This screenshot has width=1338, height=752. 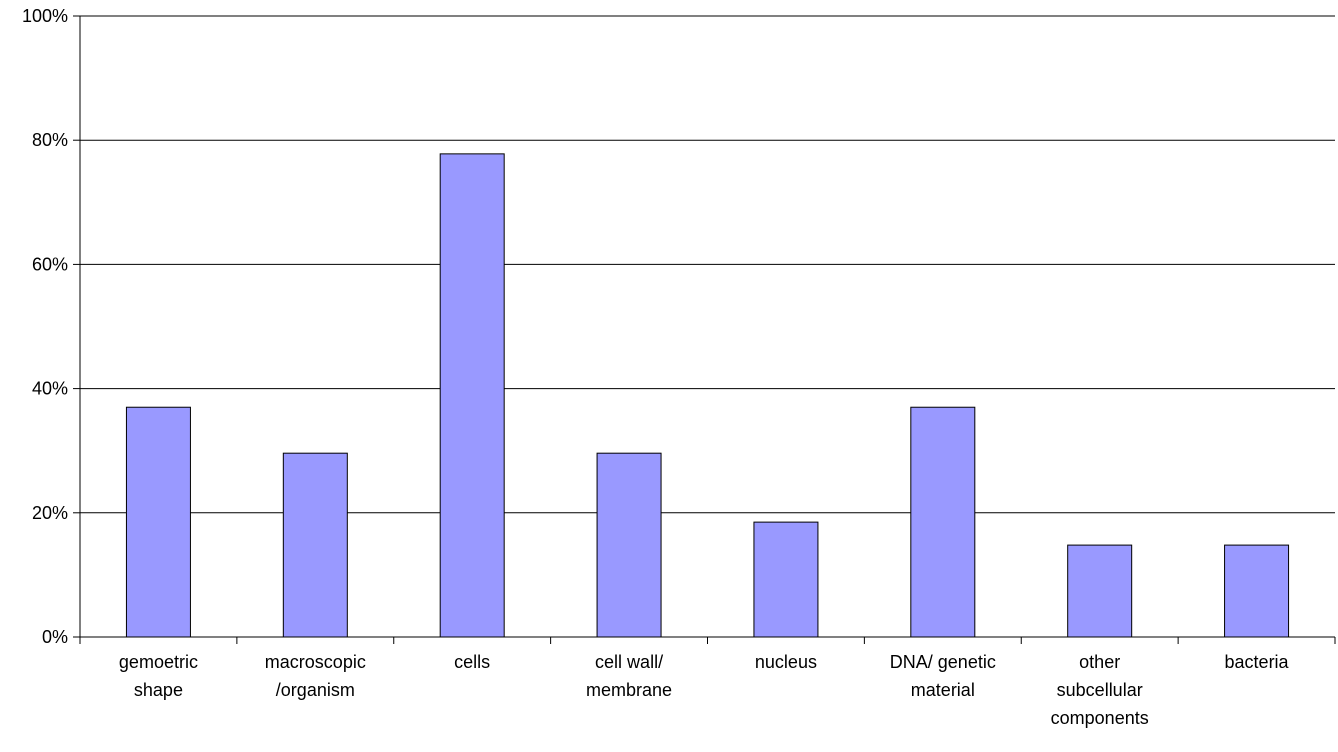 I want to click on x-category-label: components, so click(x=1100, y=718).